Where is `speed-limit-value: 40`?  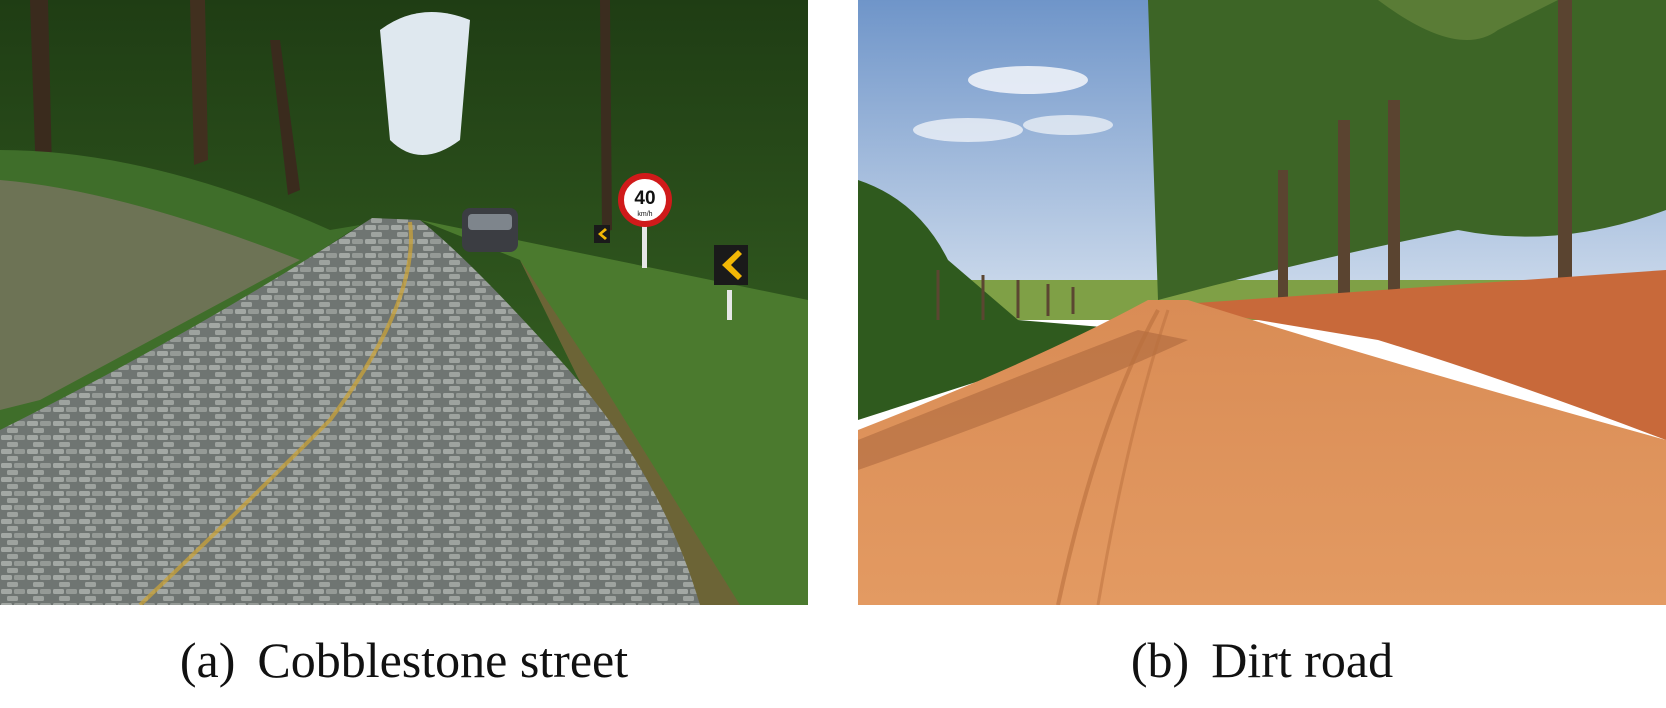 speed-limit-value: 40 is located at coordinates (644, 198).